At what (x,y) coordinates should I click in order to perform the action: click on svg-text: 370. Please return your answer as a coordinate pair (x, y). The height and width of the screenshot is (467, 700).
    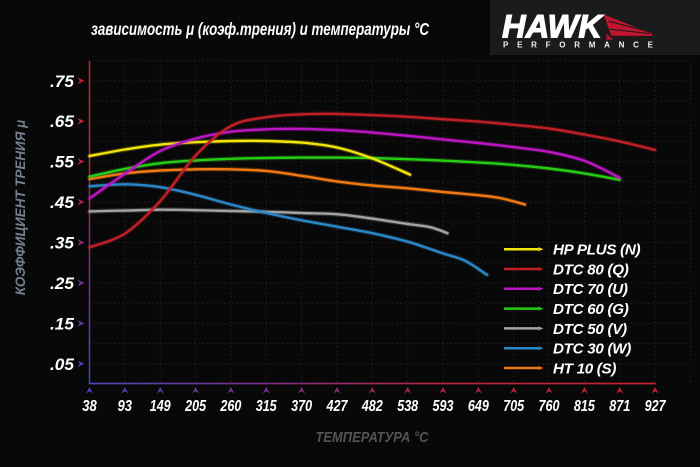
    Looking at the image, I should click on (301, 406).